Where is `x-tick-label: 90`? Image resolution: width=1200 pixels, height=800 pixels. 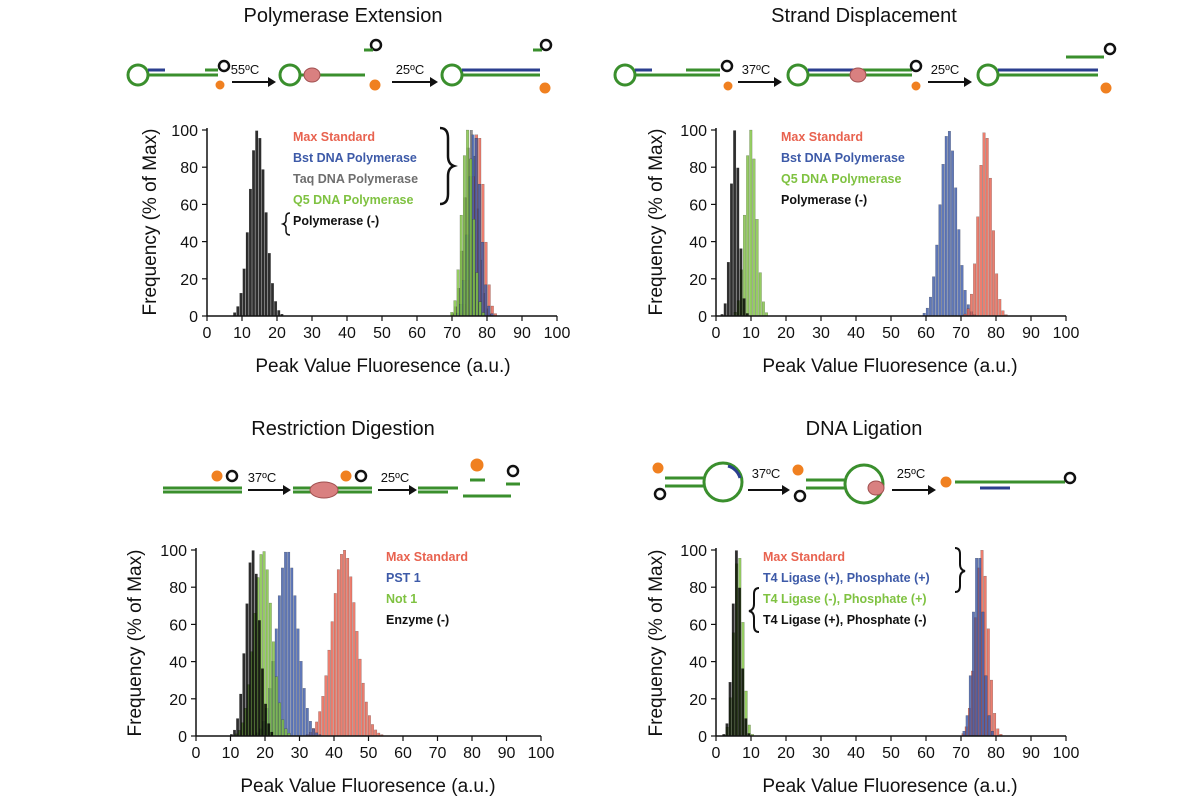
x-tick-label: 90 is located at coordinates (507, 753).